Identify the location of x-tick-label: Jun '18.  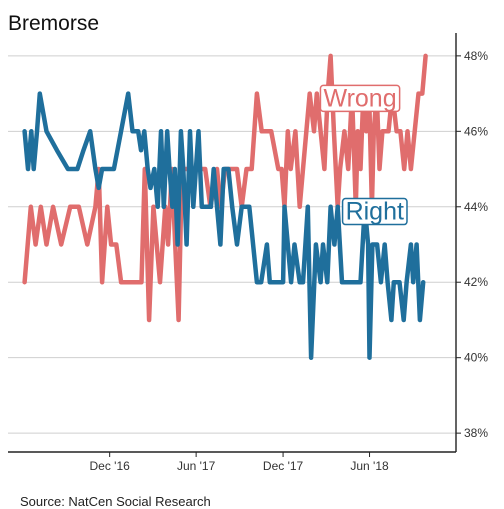
(369, 466).